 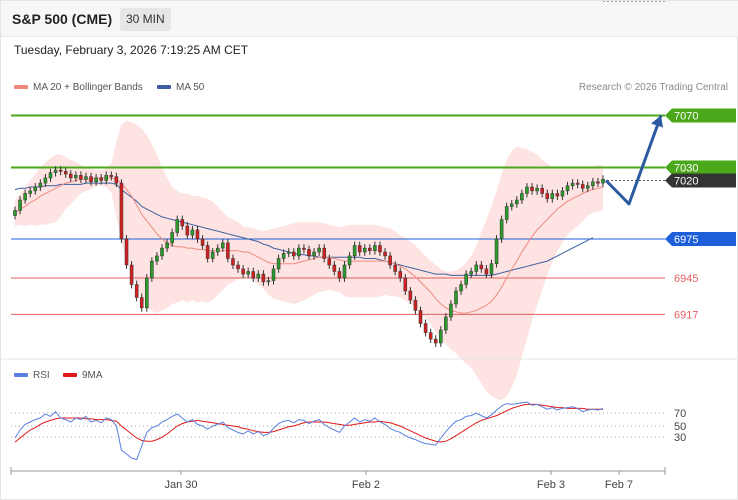 I want to click on ma50-line, so click(x=304, y=229).